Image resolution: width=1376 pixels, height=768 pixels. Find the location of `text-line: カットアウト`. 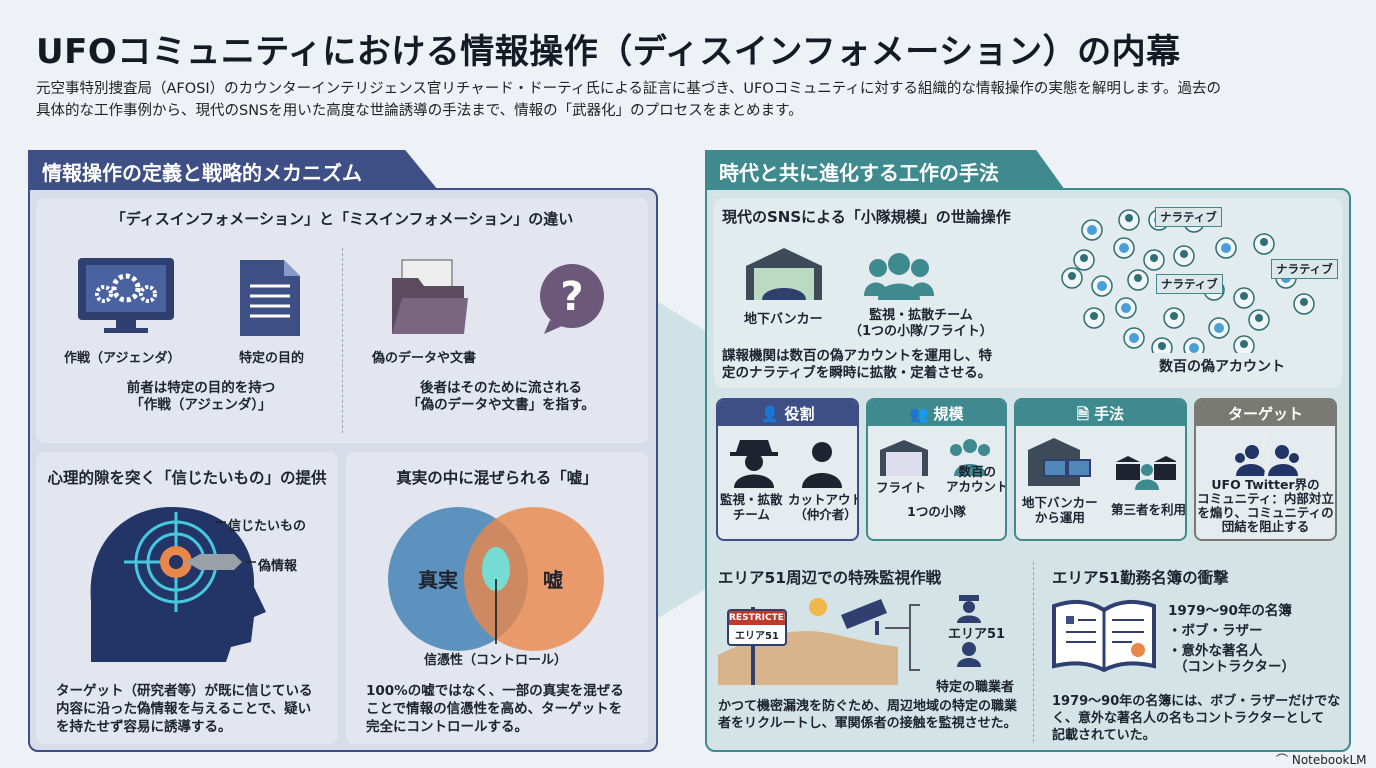

text-line: カットアウト is located at coordinates (823, 499).